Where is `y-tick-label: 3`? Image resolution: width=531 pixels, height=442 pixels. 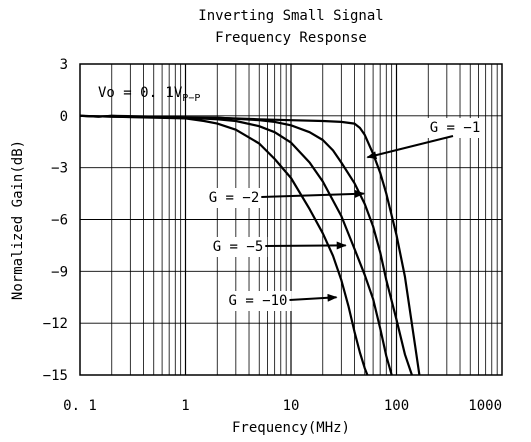 y-tick-label: 3 is located at coordinates (64, 65).